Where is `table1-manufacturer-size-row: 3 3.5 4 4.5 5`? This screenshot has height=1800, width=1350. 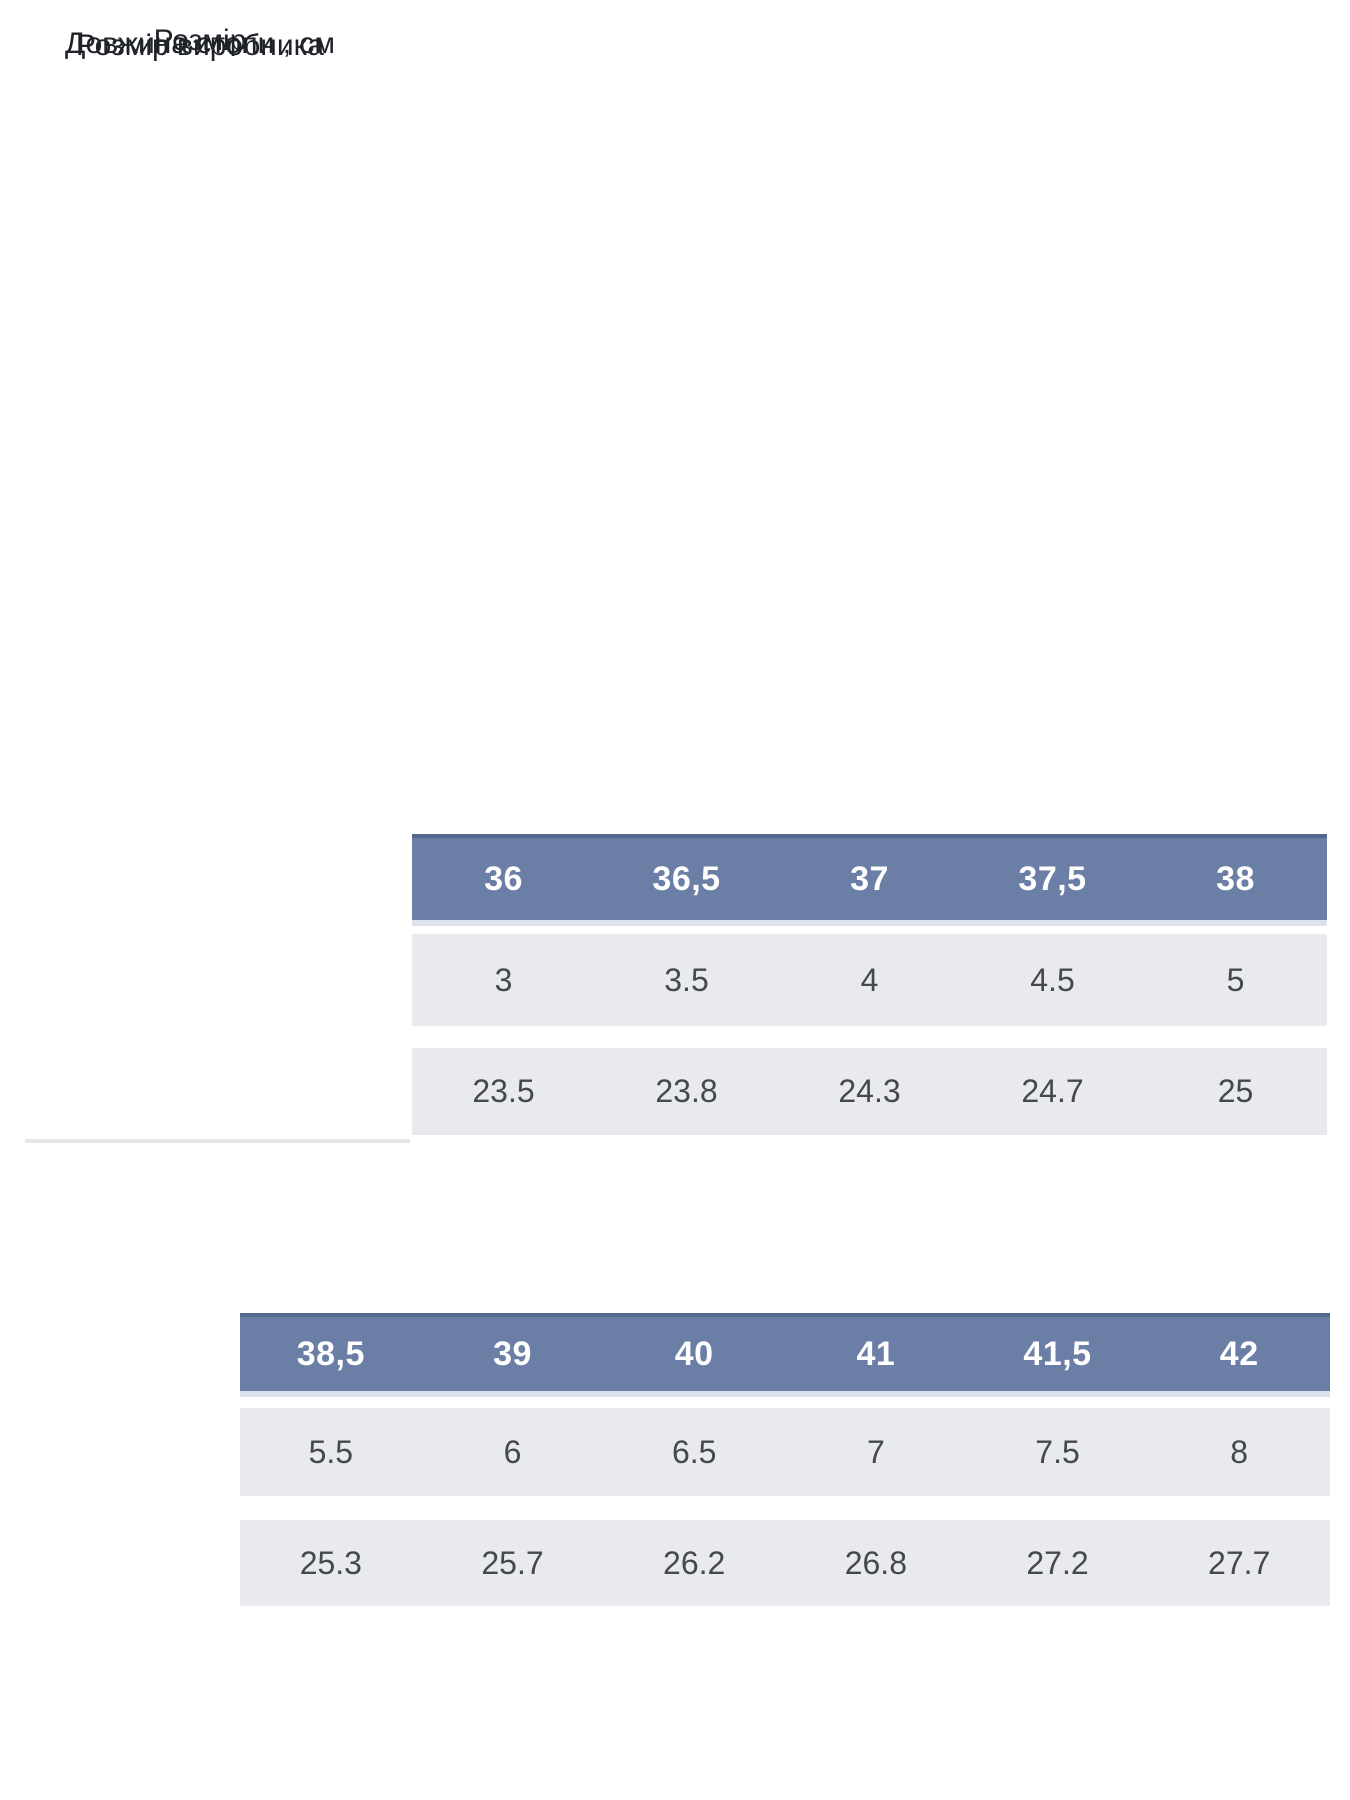 table1-manufacturer-size-row: 3 3.5 4 4.5 5 is located at coordinates (869, 980).